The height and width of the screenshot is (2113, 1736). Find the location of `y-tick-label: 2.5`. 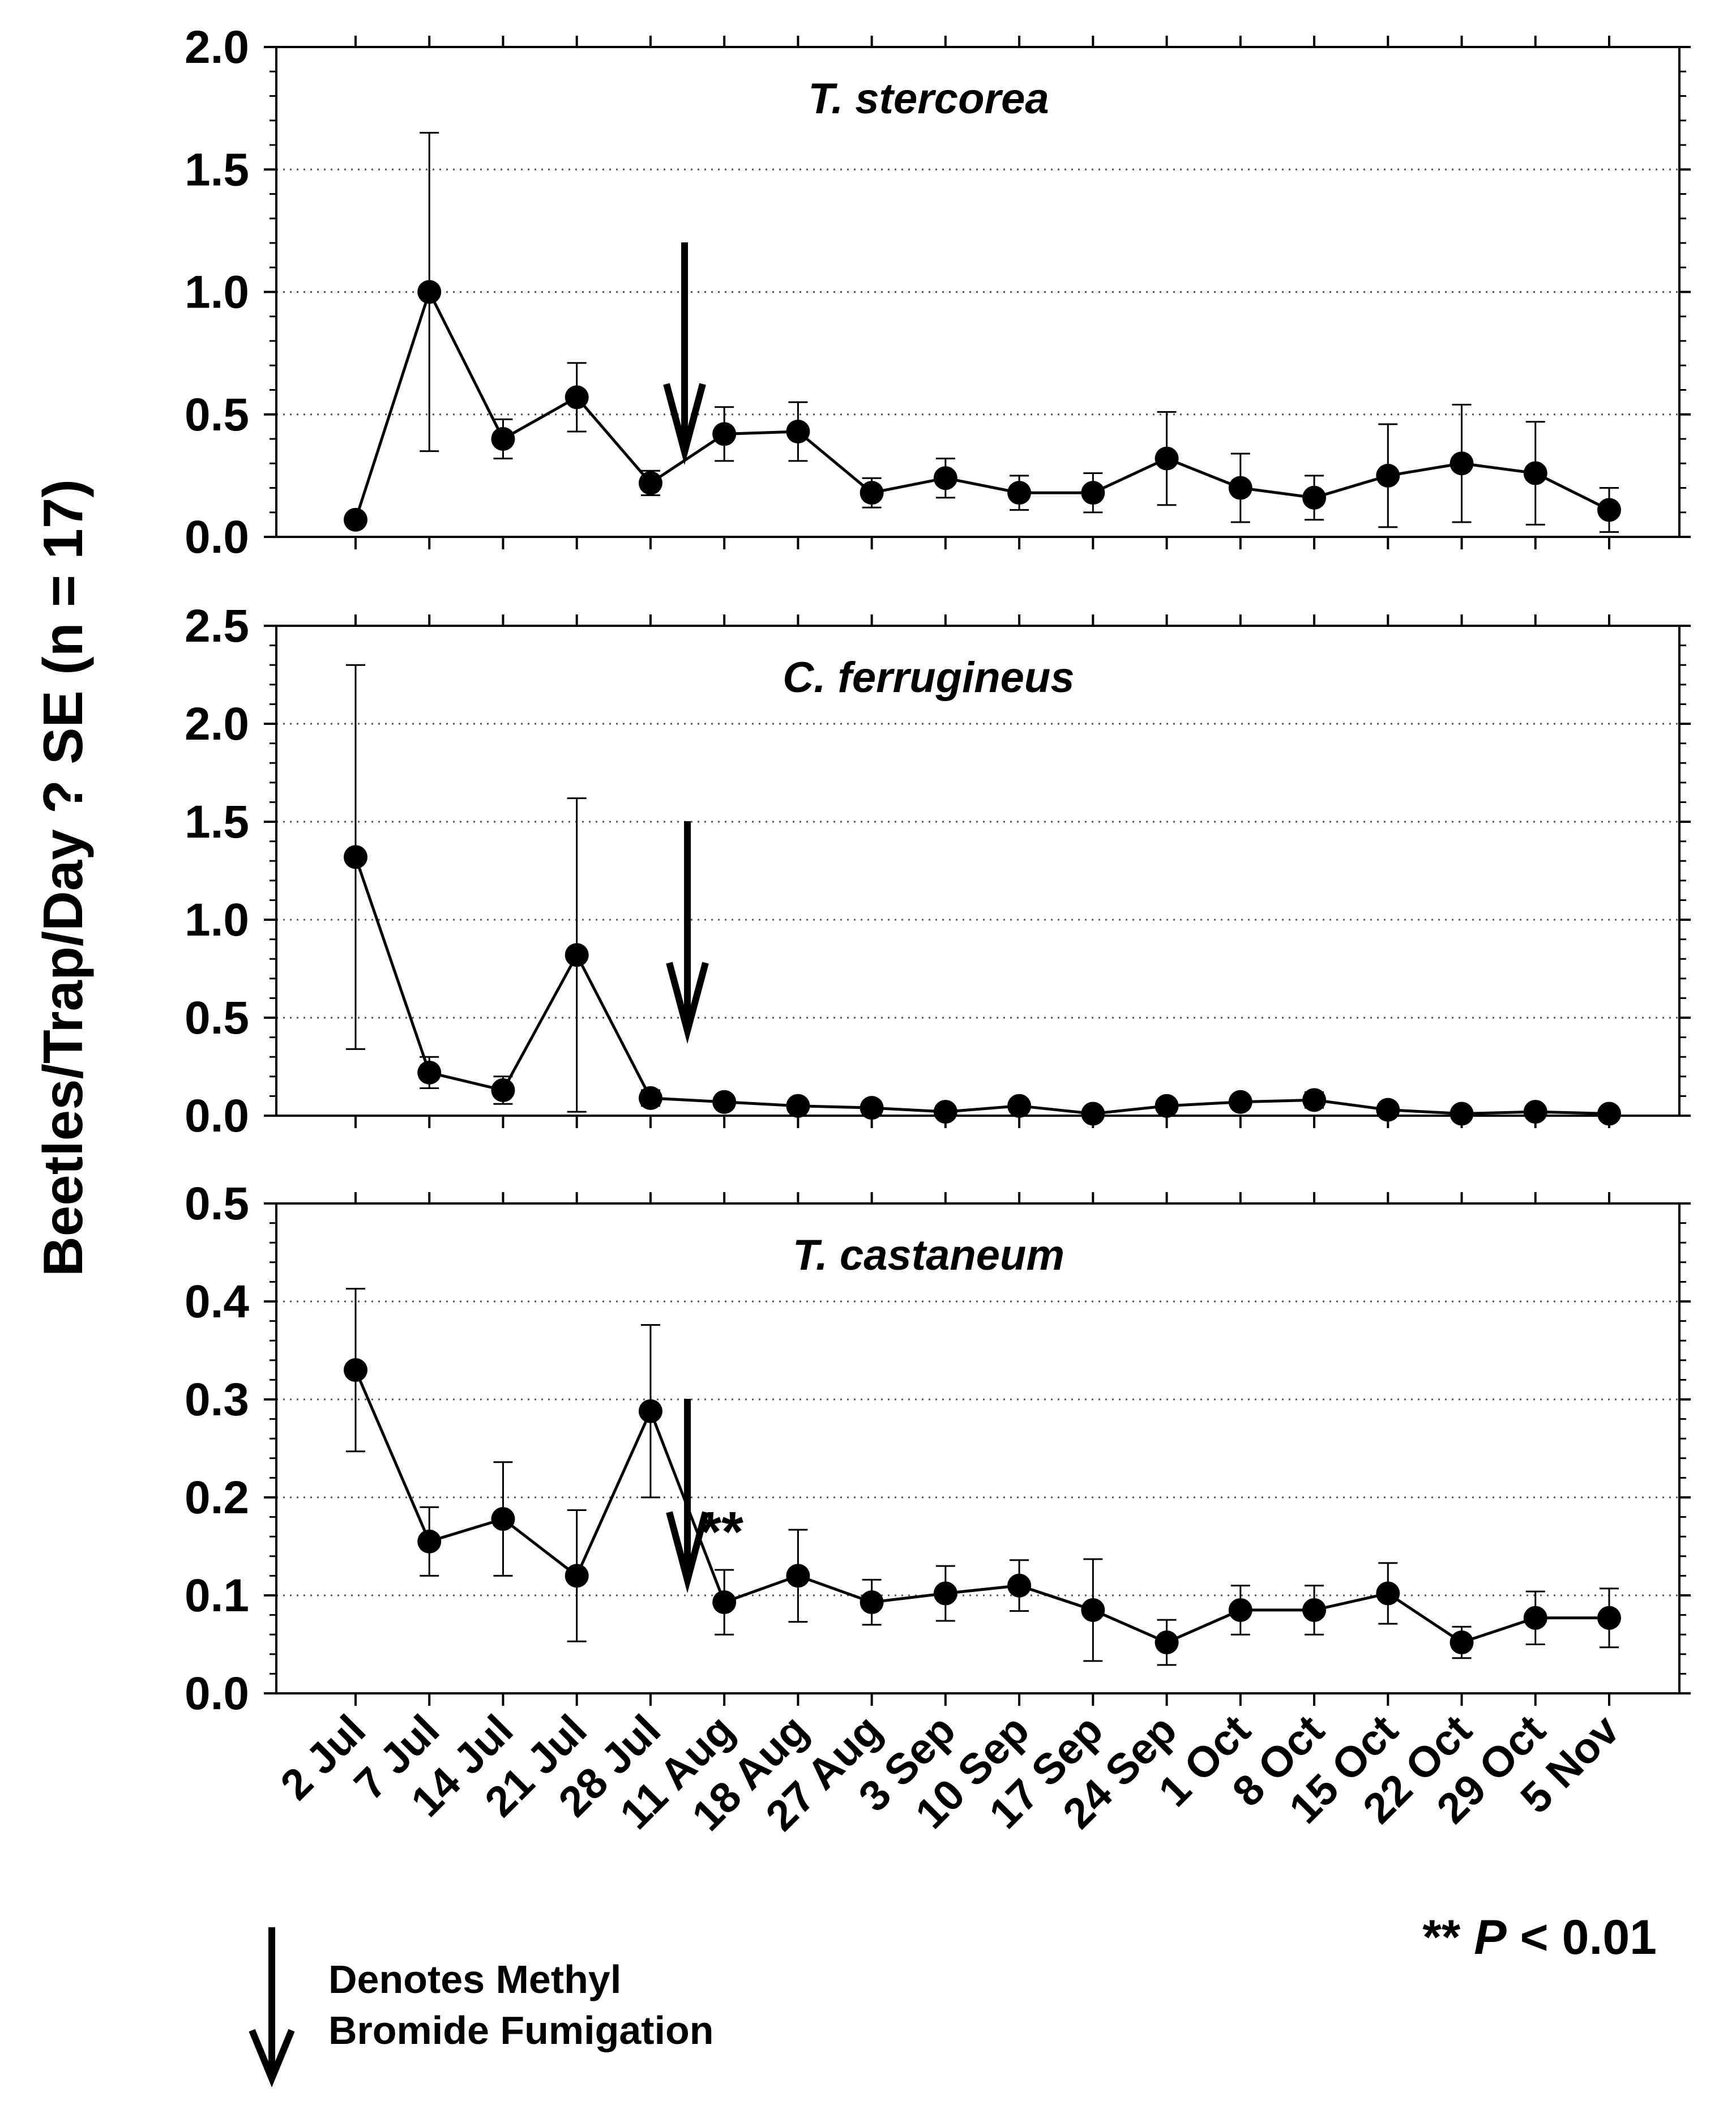

y-tick-label: 2.5 is located at coordinates (217, 626).